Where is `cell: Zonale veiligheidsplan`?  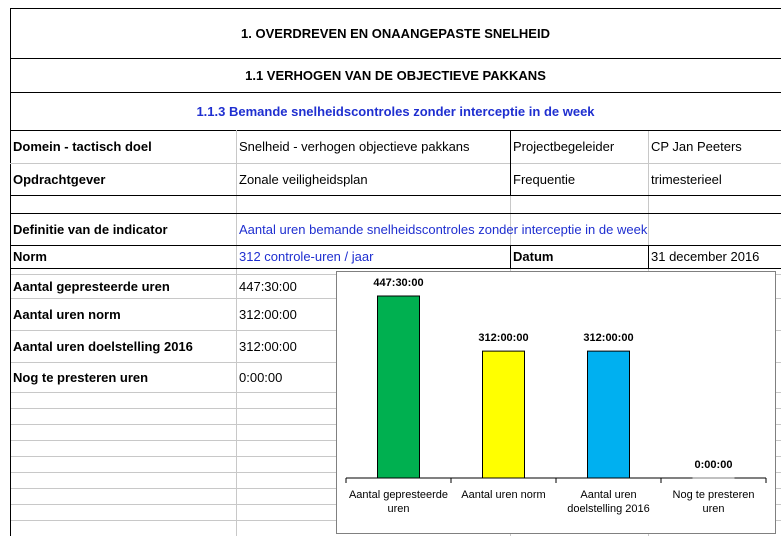 cell: Zonale veiligheidsplan is located at coordinates (303, 179).